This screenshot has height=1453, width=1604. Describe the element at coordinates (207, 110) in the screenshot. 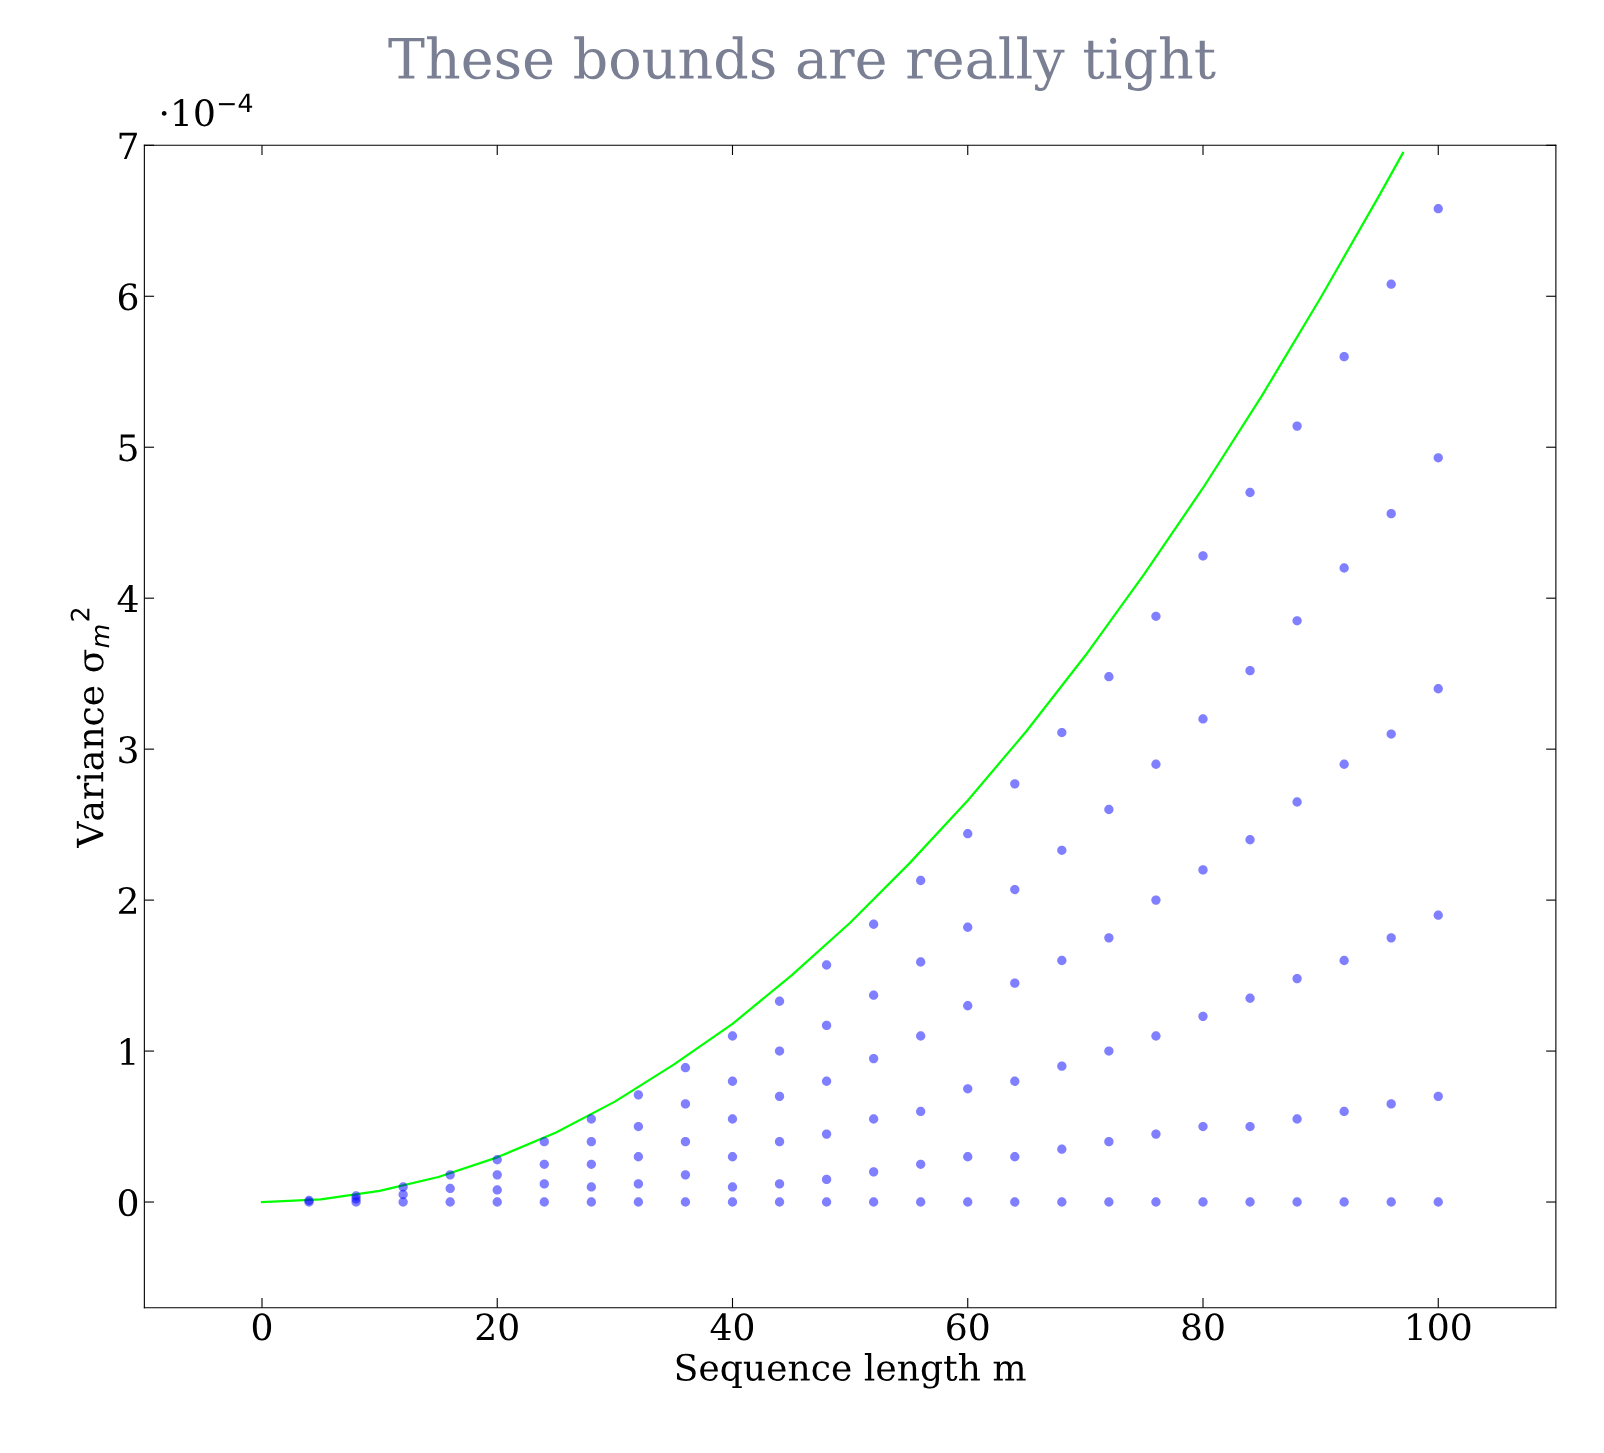

I see `text: ·10$^{−4}$` at that location.